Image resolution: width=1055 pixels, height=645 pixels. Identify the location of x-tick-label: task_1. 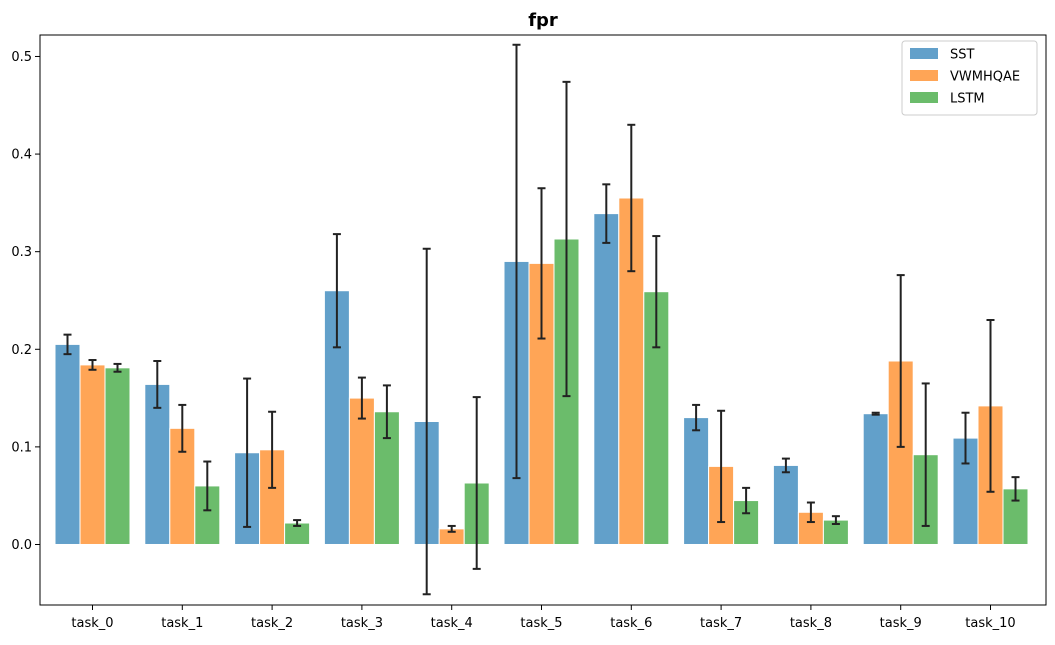
(182, 623).